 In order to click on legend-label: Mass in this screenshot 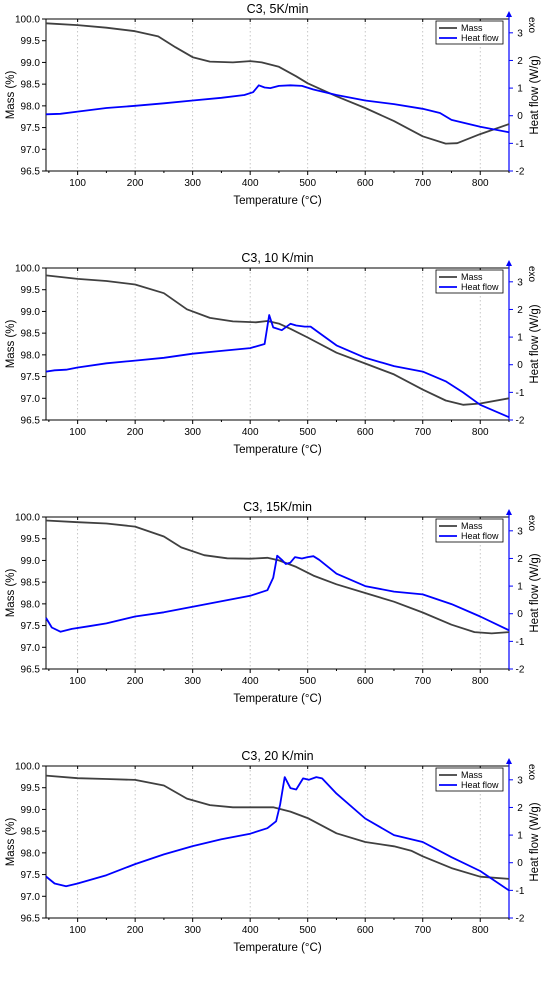, I will do `click(472, 277)`.